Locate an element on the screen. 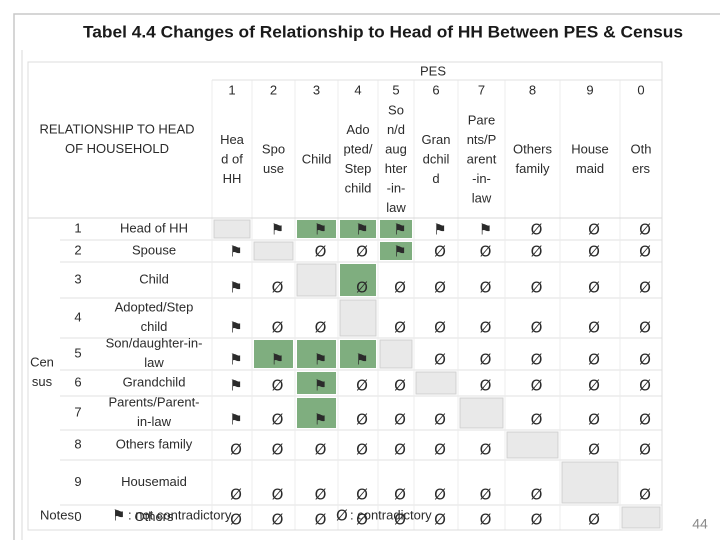 Image resolution: width=720 pixels, height=540 pixels. notes-label: Notes: is located at coordinates (59, 514).